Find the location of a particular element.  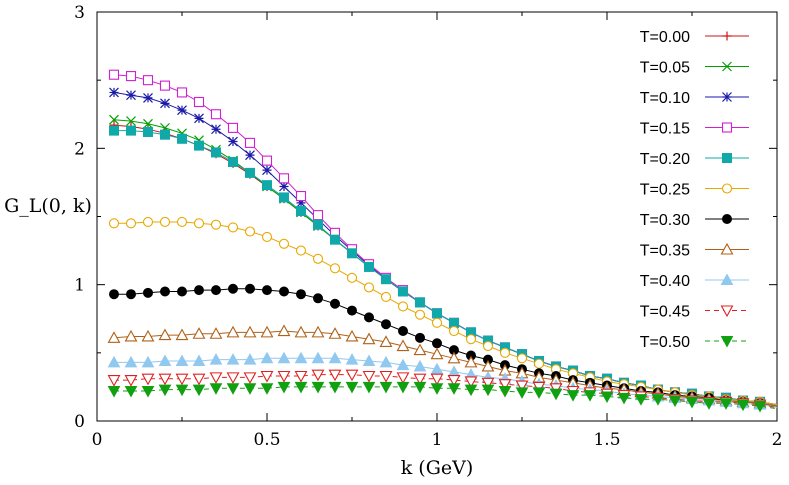

series-T=0.40 is located at coordinates (442, 380).